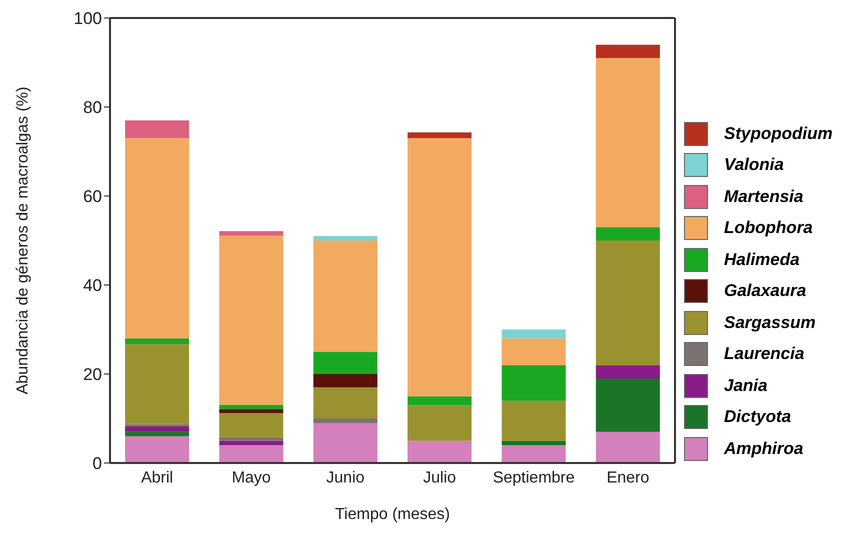 Image resolution: width=852 pixels, height=533 pixels. What do you see at coordinates (764, 196) in the screenshot?
I see `legend-label: Martensia` at bounding box center [764, 196].